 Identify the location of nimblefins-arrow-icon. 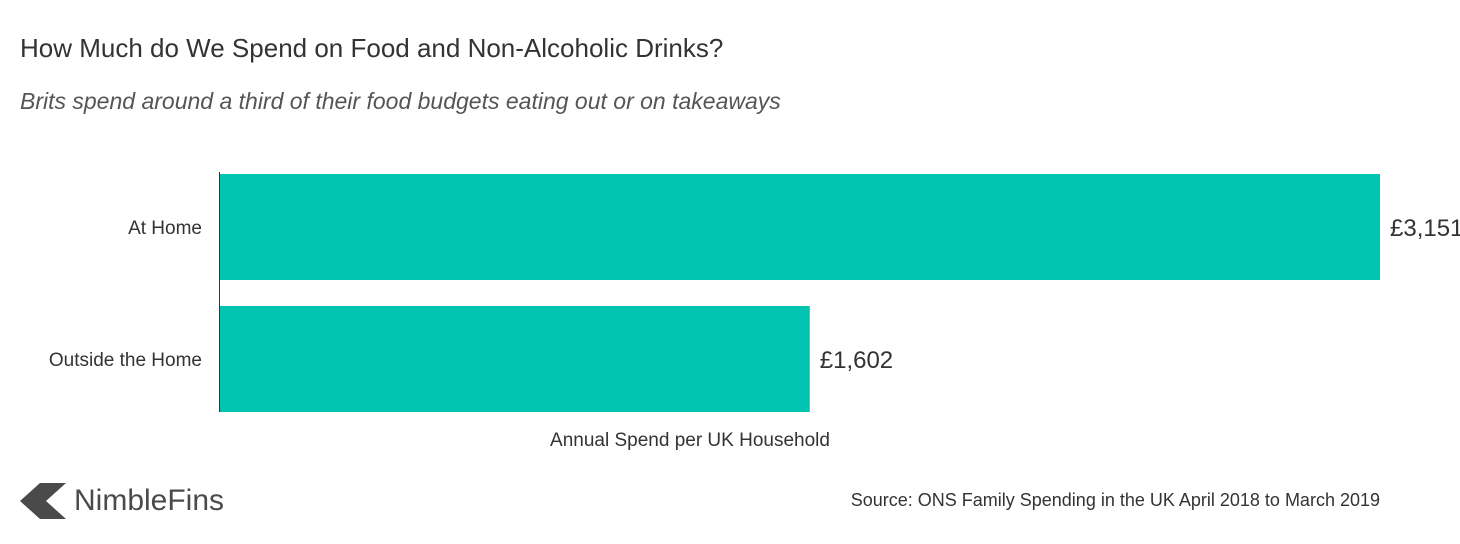
(43, 501).